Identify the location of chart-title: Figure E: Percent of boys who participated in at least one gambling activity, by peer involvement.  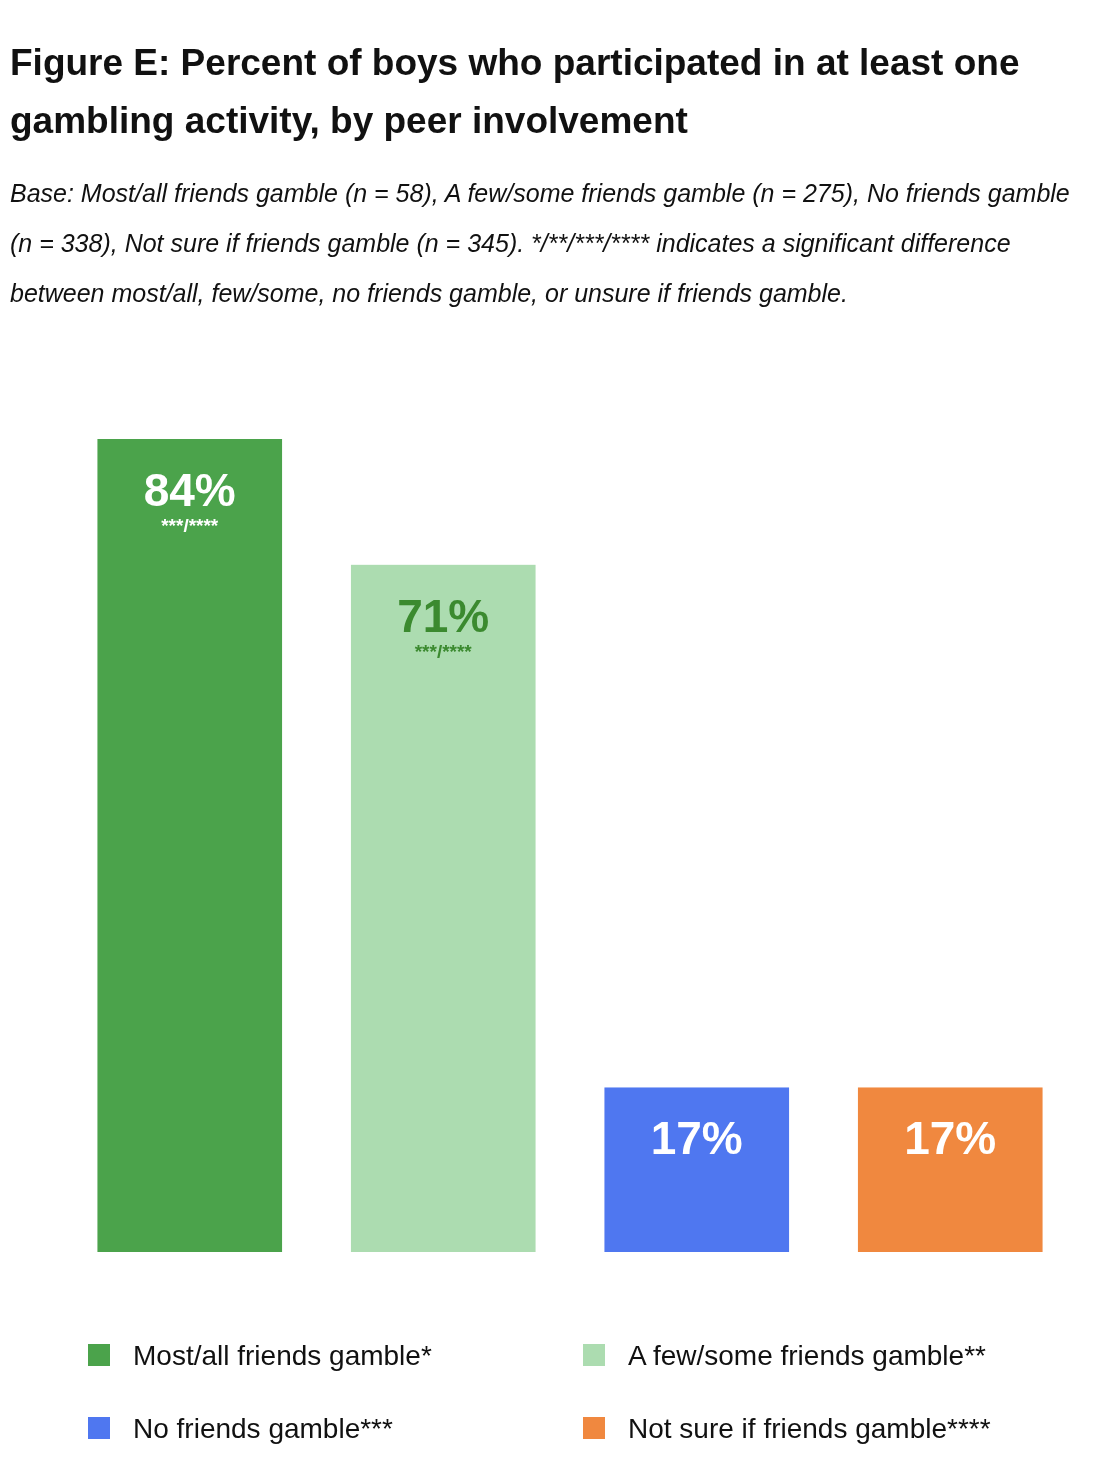
(515, 92).